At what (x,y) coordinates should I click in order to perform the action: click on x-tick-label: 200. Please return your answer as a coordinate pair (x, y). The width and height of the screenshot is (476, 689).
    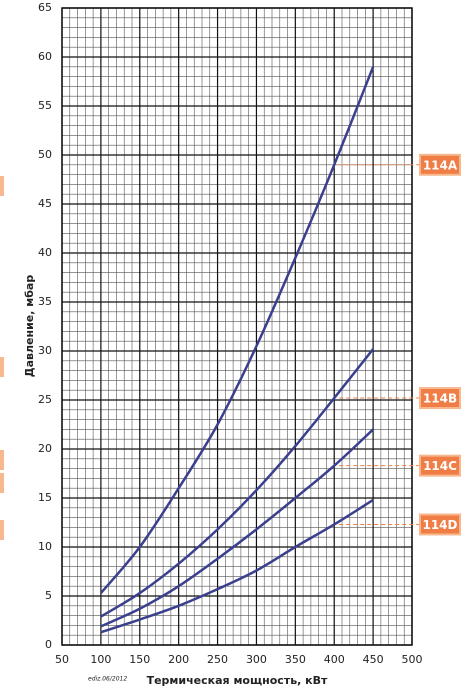
    Looking at the image, I should click on (178, 659).